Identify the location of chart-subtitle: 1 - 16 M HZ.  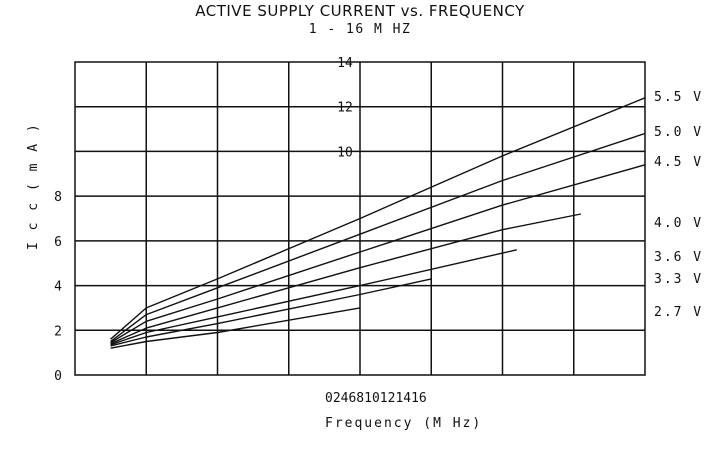
(360, 29).